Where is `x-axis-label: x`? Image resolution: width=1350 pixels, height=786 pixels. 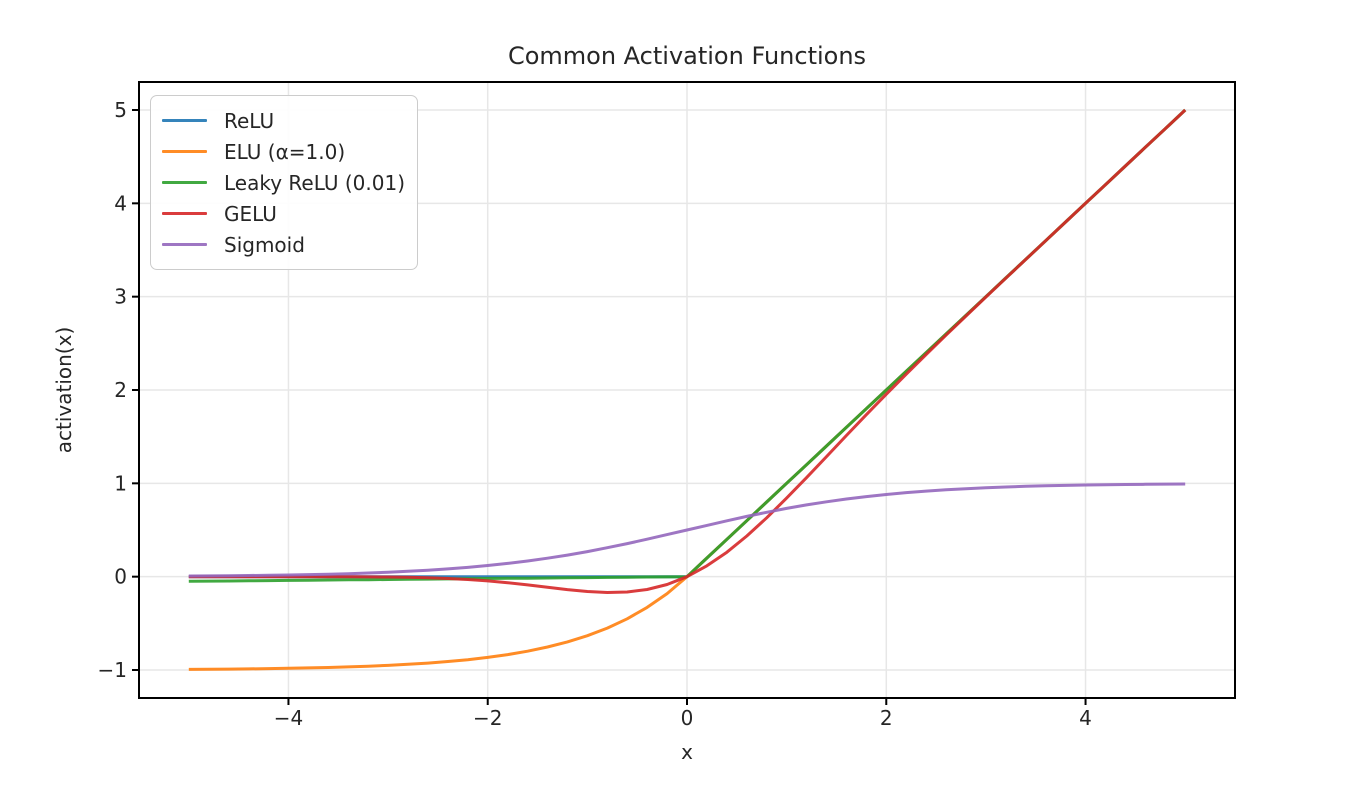
x-axis-label: x is located at coordinates (687, 752).